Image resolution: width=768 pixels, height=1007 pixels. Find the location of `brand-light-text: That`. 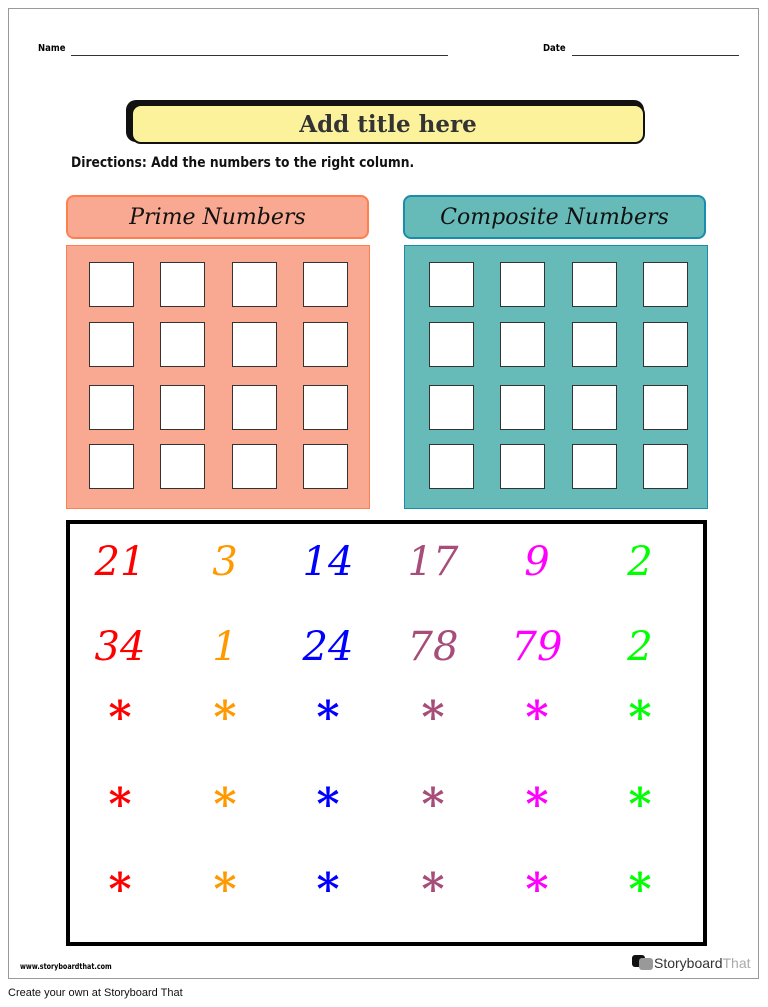

brand-light-text: That is located at coordinates (736, 963).